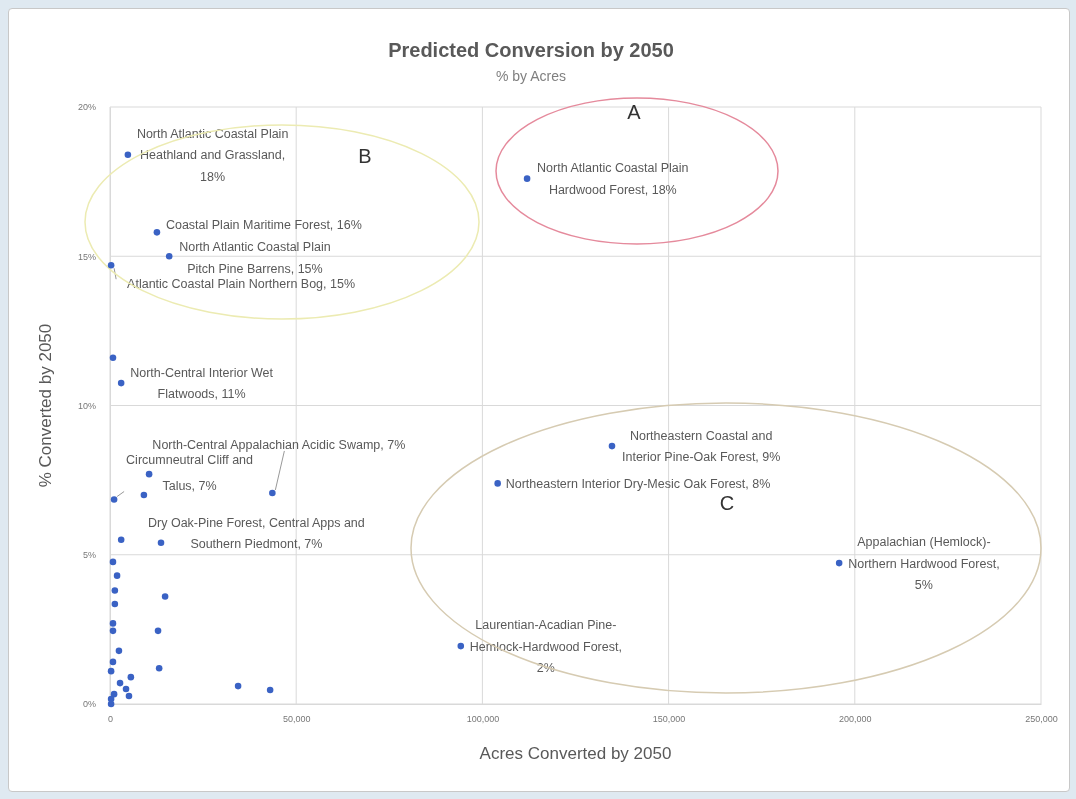  What do you see at coordinates (86, 107) in the screenshot?
I see `y-tick-label: 20%` at bounding box center [86, 107].